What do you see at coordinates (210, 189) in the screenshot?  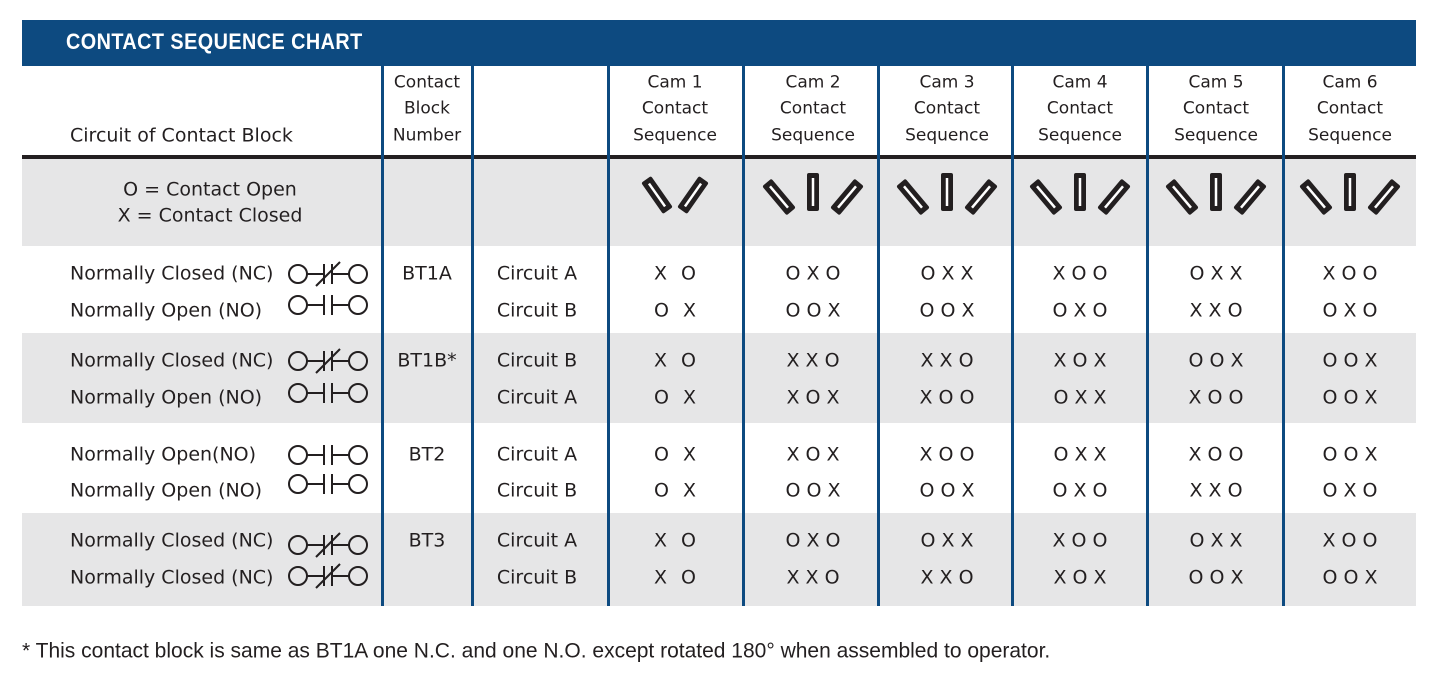 I see `legend-text: O = Contact Open` at bounding box center [210, 189].